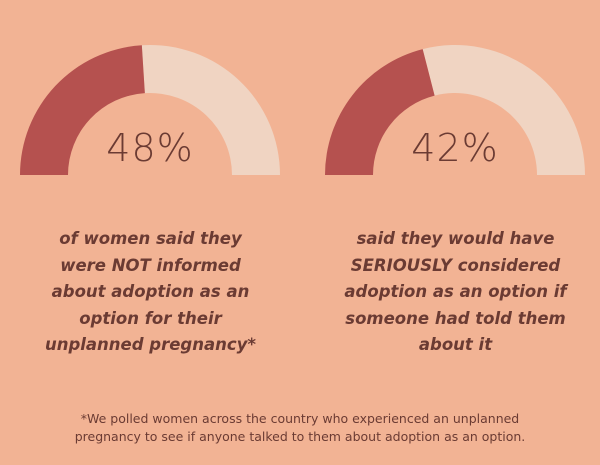 This screenshot has width=600, height=465. Describe the element at coordinates (455, 344) in the screenshot. I see `caption-line: about it` at that location.